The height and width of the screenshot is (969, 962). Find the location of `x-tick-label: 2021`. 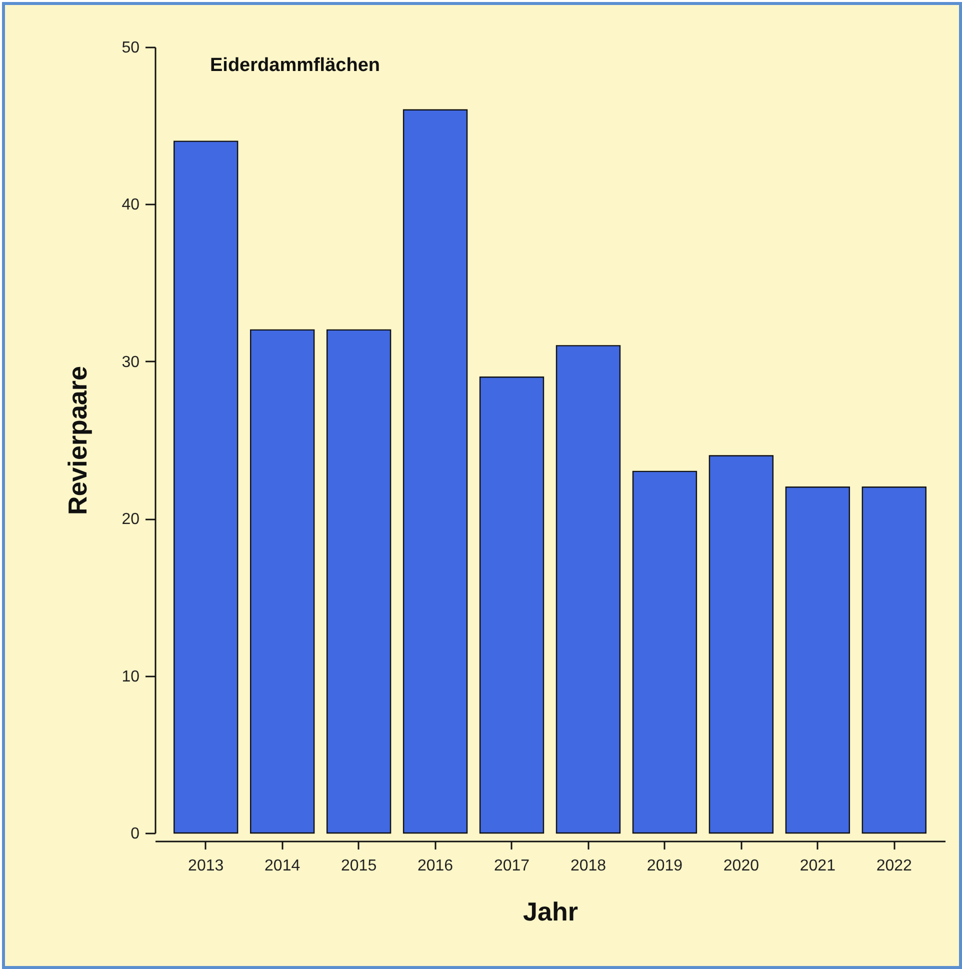

x-tick-label: 2021 is located at coordinates (818, 866).